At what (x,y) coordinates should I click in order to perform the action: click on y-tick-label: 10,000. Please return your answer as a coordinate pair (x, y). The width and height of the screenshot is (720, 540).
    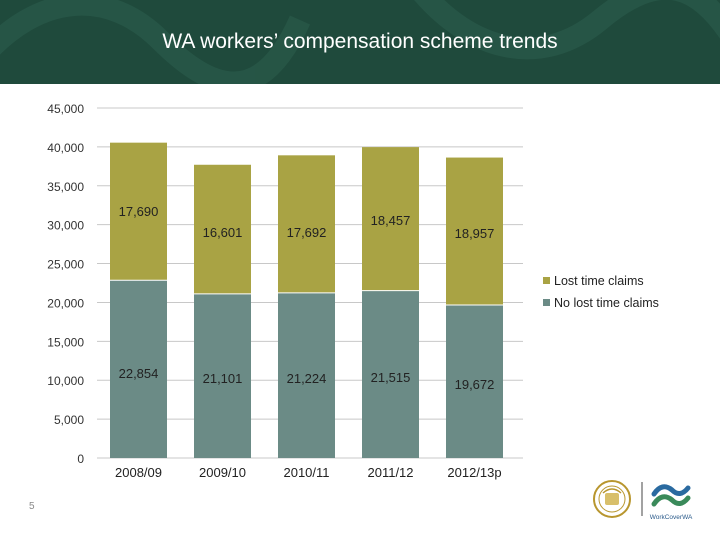
    Looking at the image, I should click on (65, 381).